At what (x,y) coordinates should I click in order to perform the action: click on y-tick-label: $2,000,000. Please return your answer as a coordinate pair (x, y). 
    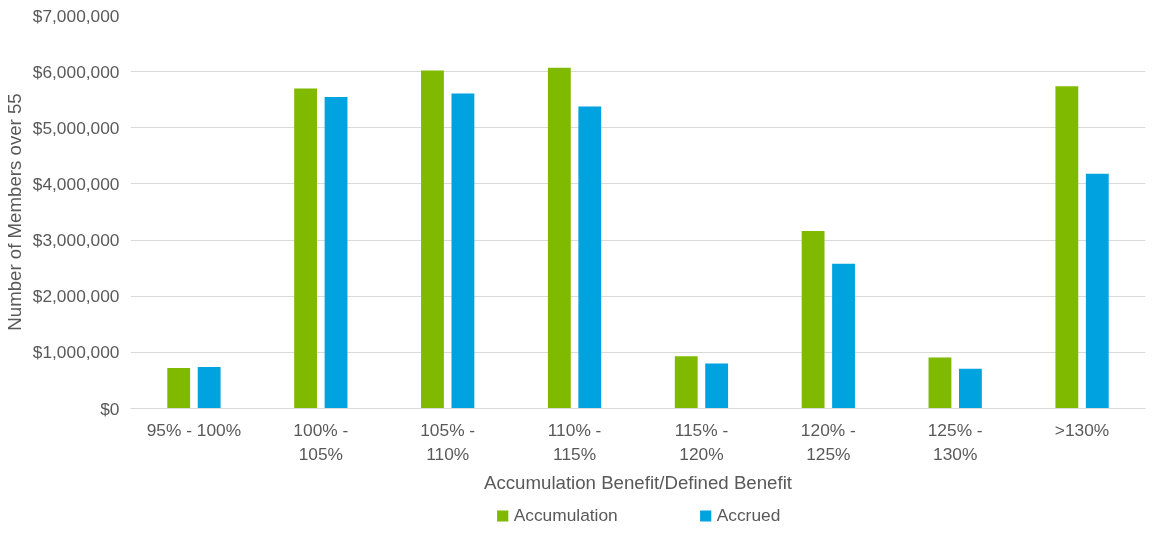
    Looking at the image, I should click on (76, 296).